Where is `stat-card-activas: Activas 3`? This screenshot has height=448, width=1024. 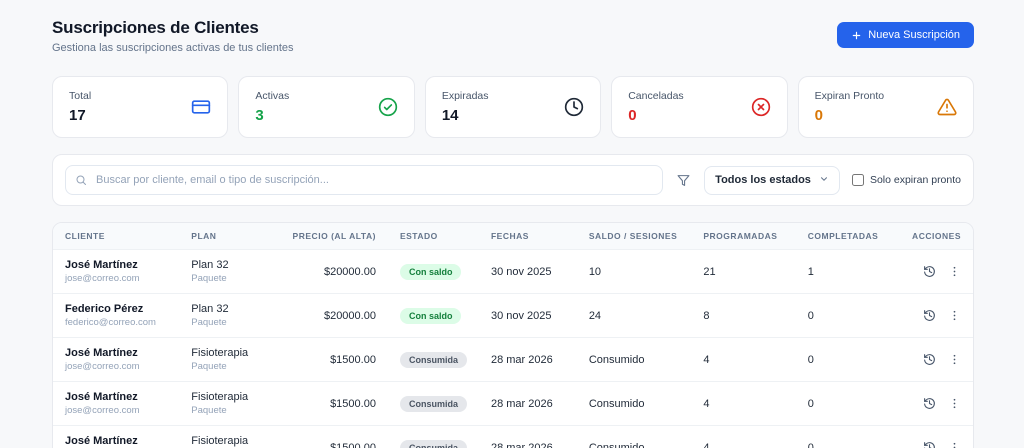
stat-card-activas: Activas 3 is located at coordinates (326, 107).